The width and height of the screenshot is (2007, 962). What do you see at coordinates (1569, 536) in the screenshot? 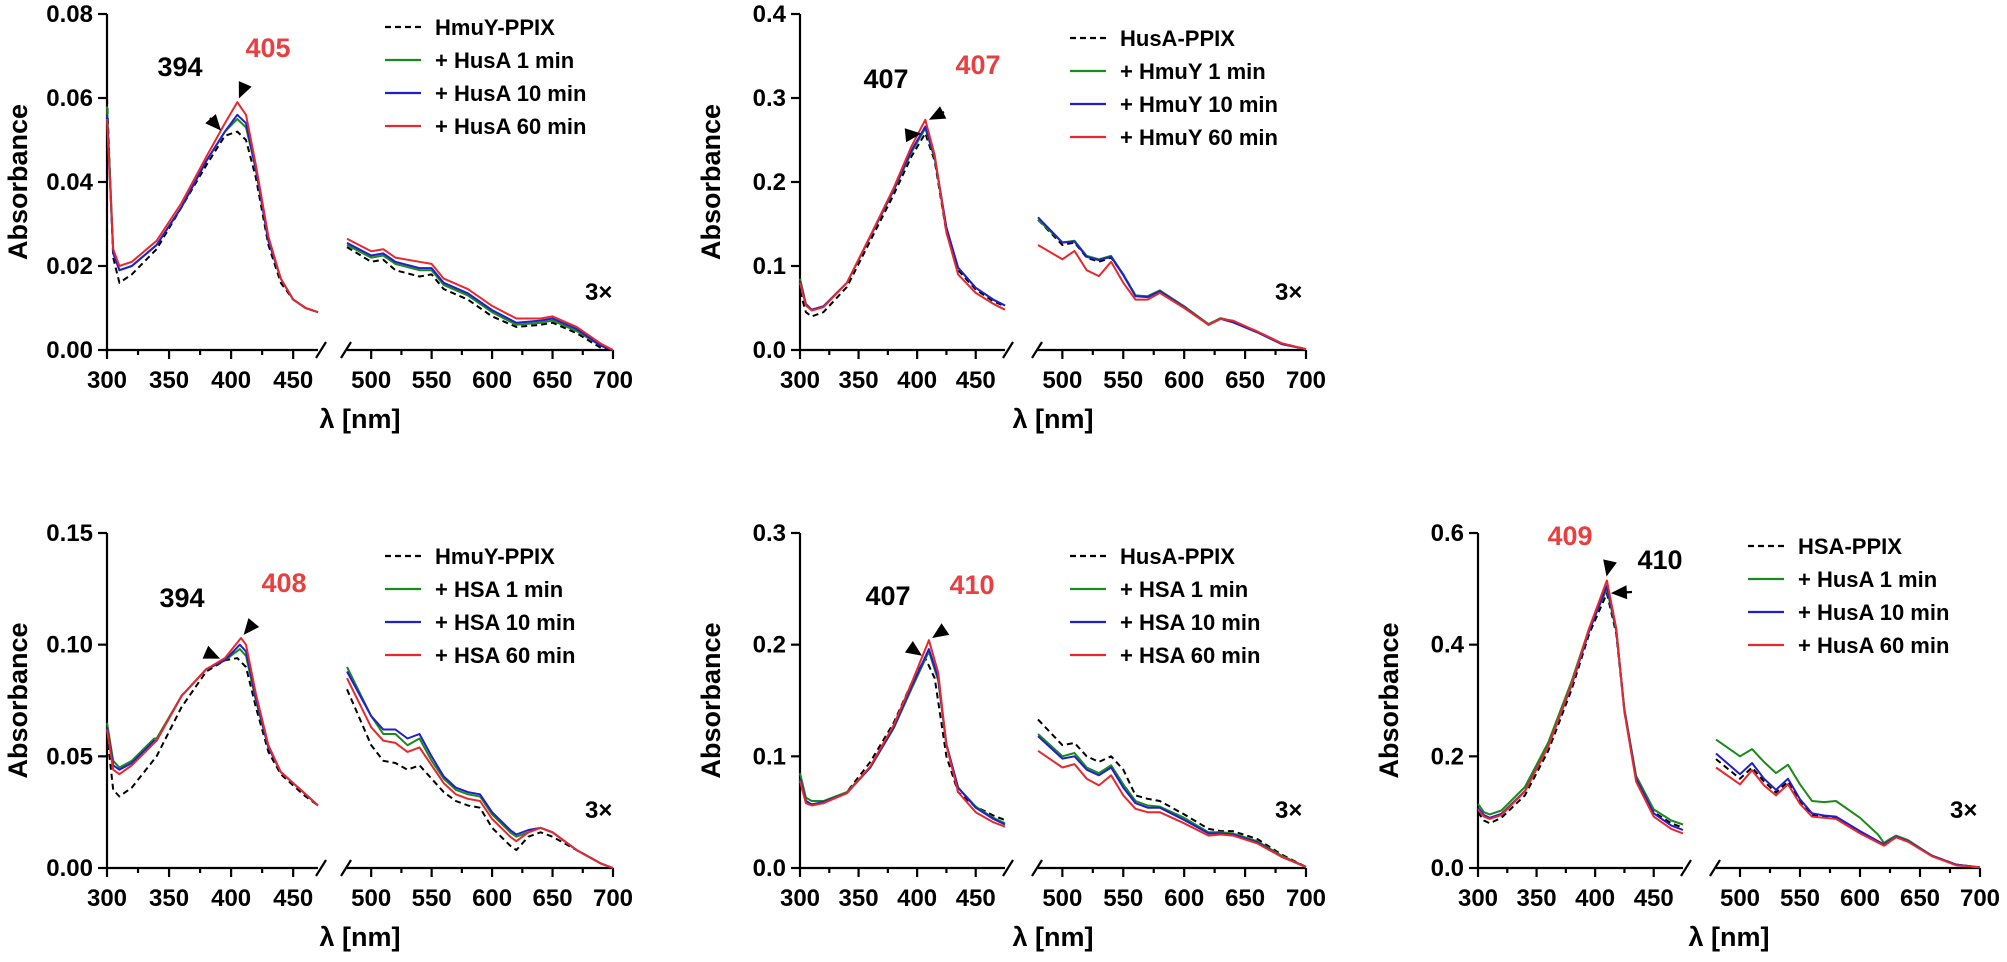
I see `peak-annotation-label: 409` at bounding box center [1569, 536].